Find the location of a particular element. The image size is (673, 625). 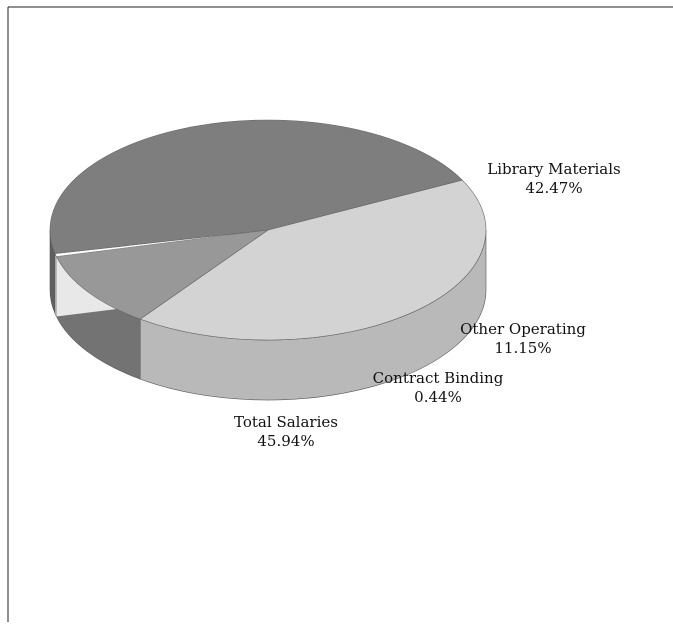

slice-label-total-salaries: Total Salaries is located at coordinates (286, 422).